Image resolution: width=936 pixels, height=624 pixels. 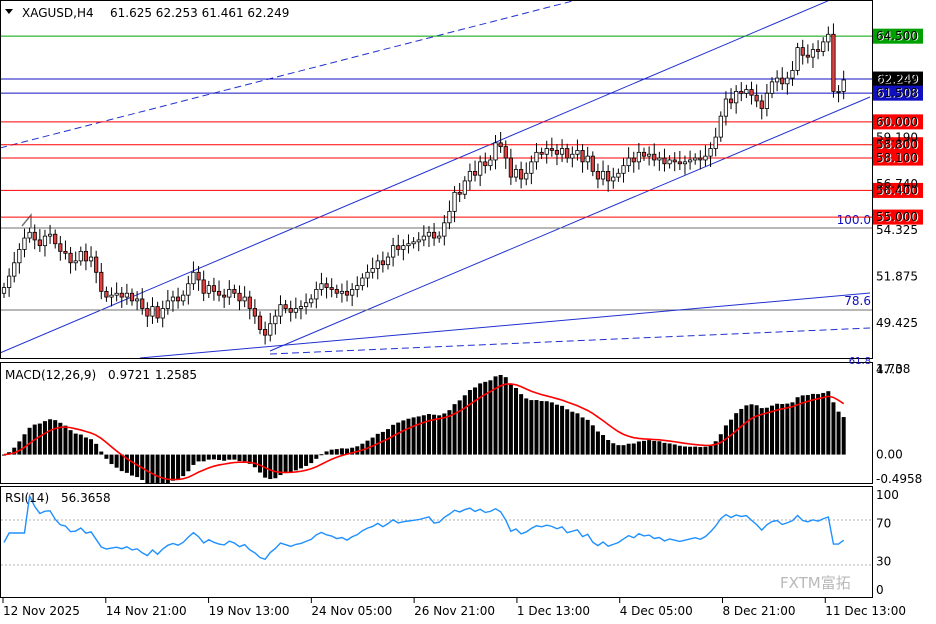 What do you see at coordinates (656, 611) in the screenshot?
I see `time-tick-label: 4 Dec 05:00` at bounding box center [656, 611].